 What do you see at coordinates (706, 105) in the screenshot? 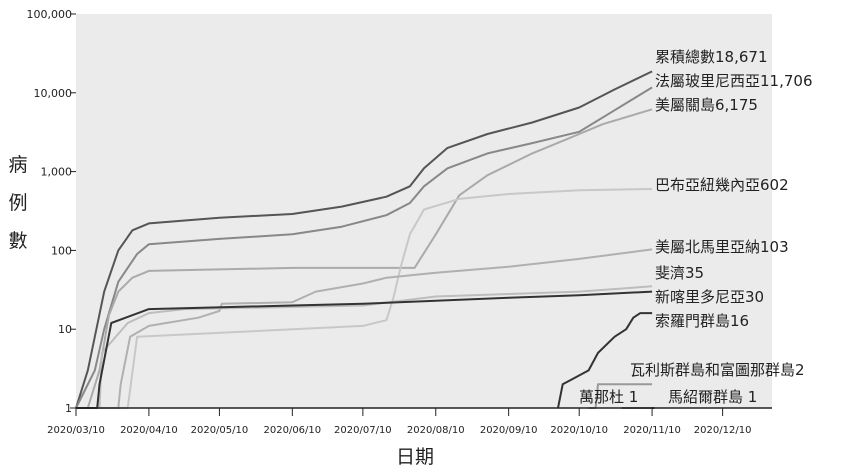
I see `series-label-3: 美屬關島6,175` at bounding box center [706, 105].